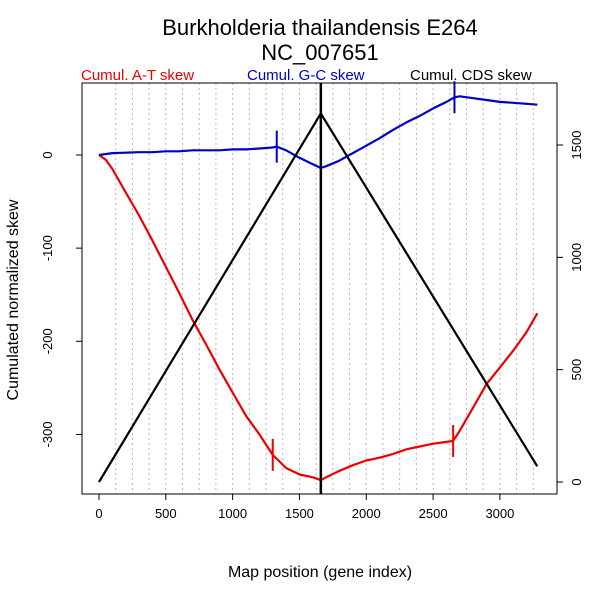 This screenshot has height=600, width=600. I want to click on chart-subtitle: NC_007651, so click(319, 52).